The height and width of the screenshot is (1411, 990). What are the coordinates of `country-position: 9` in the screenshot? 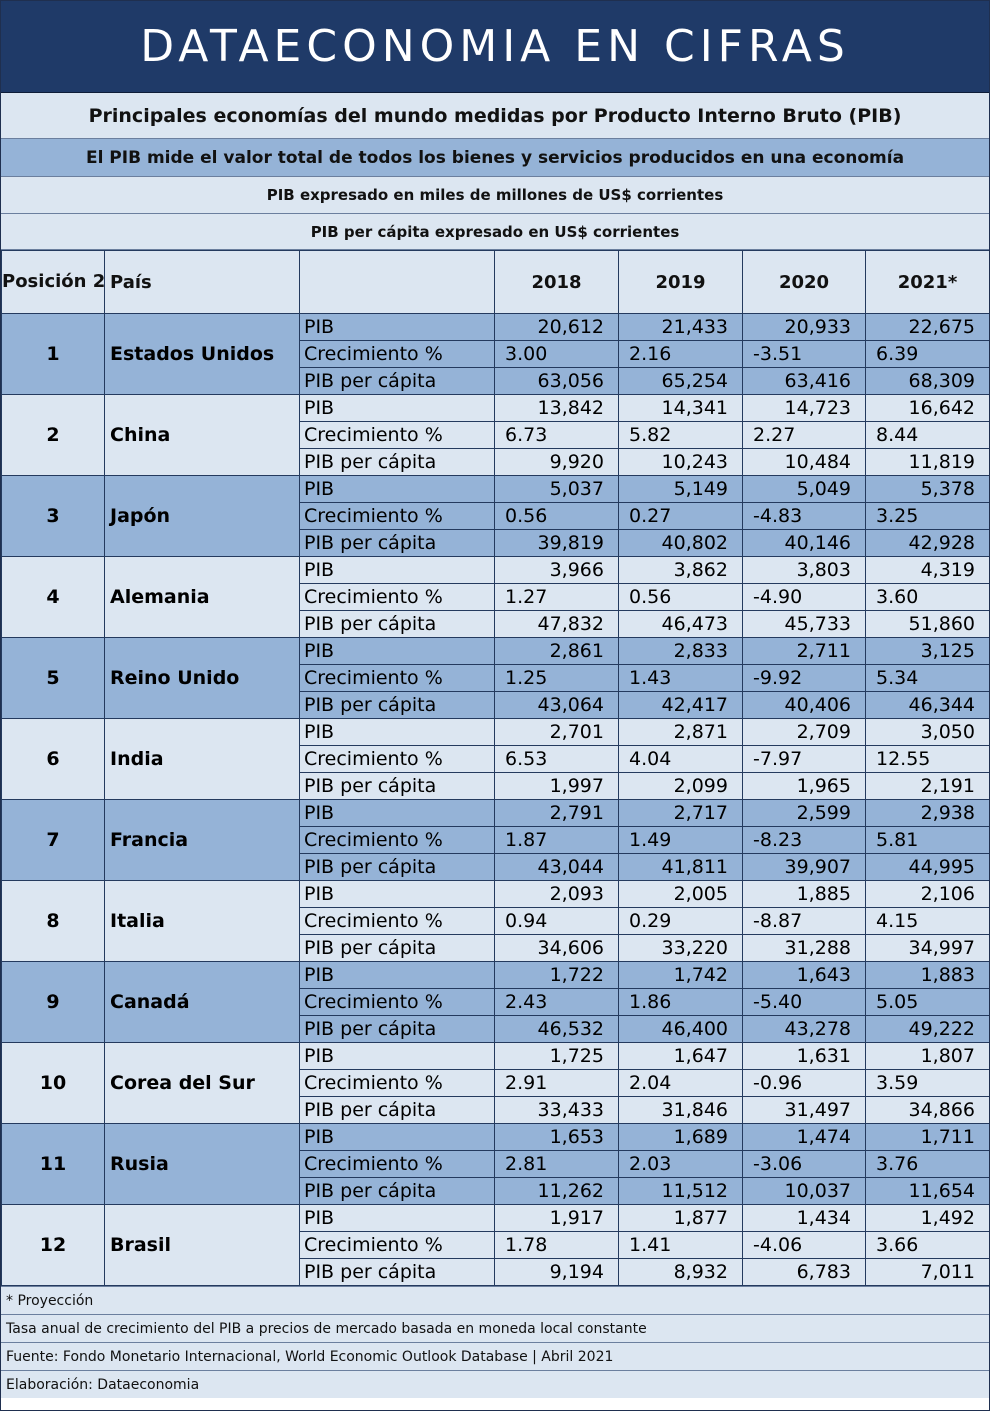 It's located at (53, 1002).